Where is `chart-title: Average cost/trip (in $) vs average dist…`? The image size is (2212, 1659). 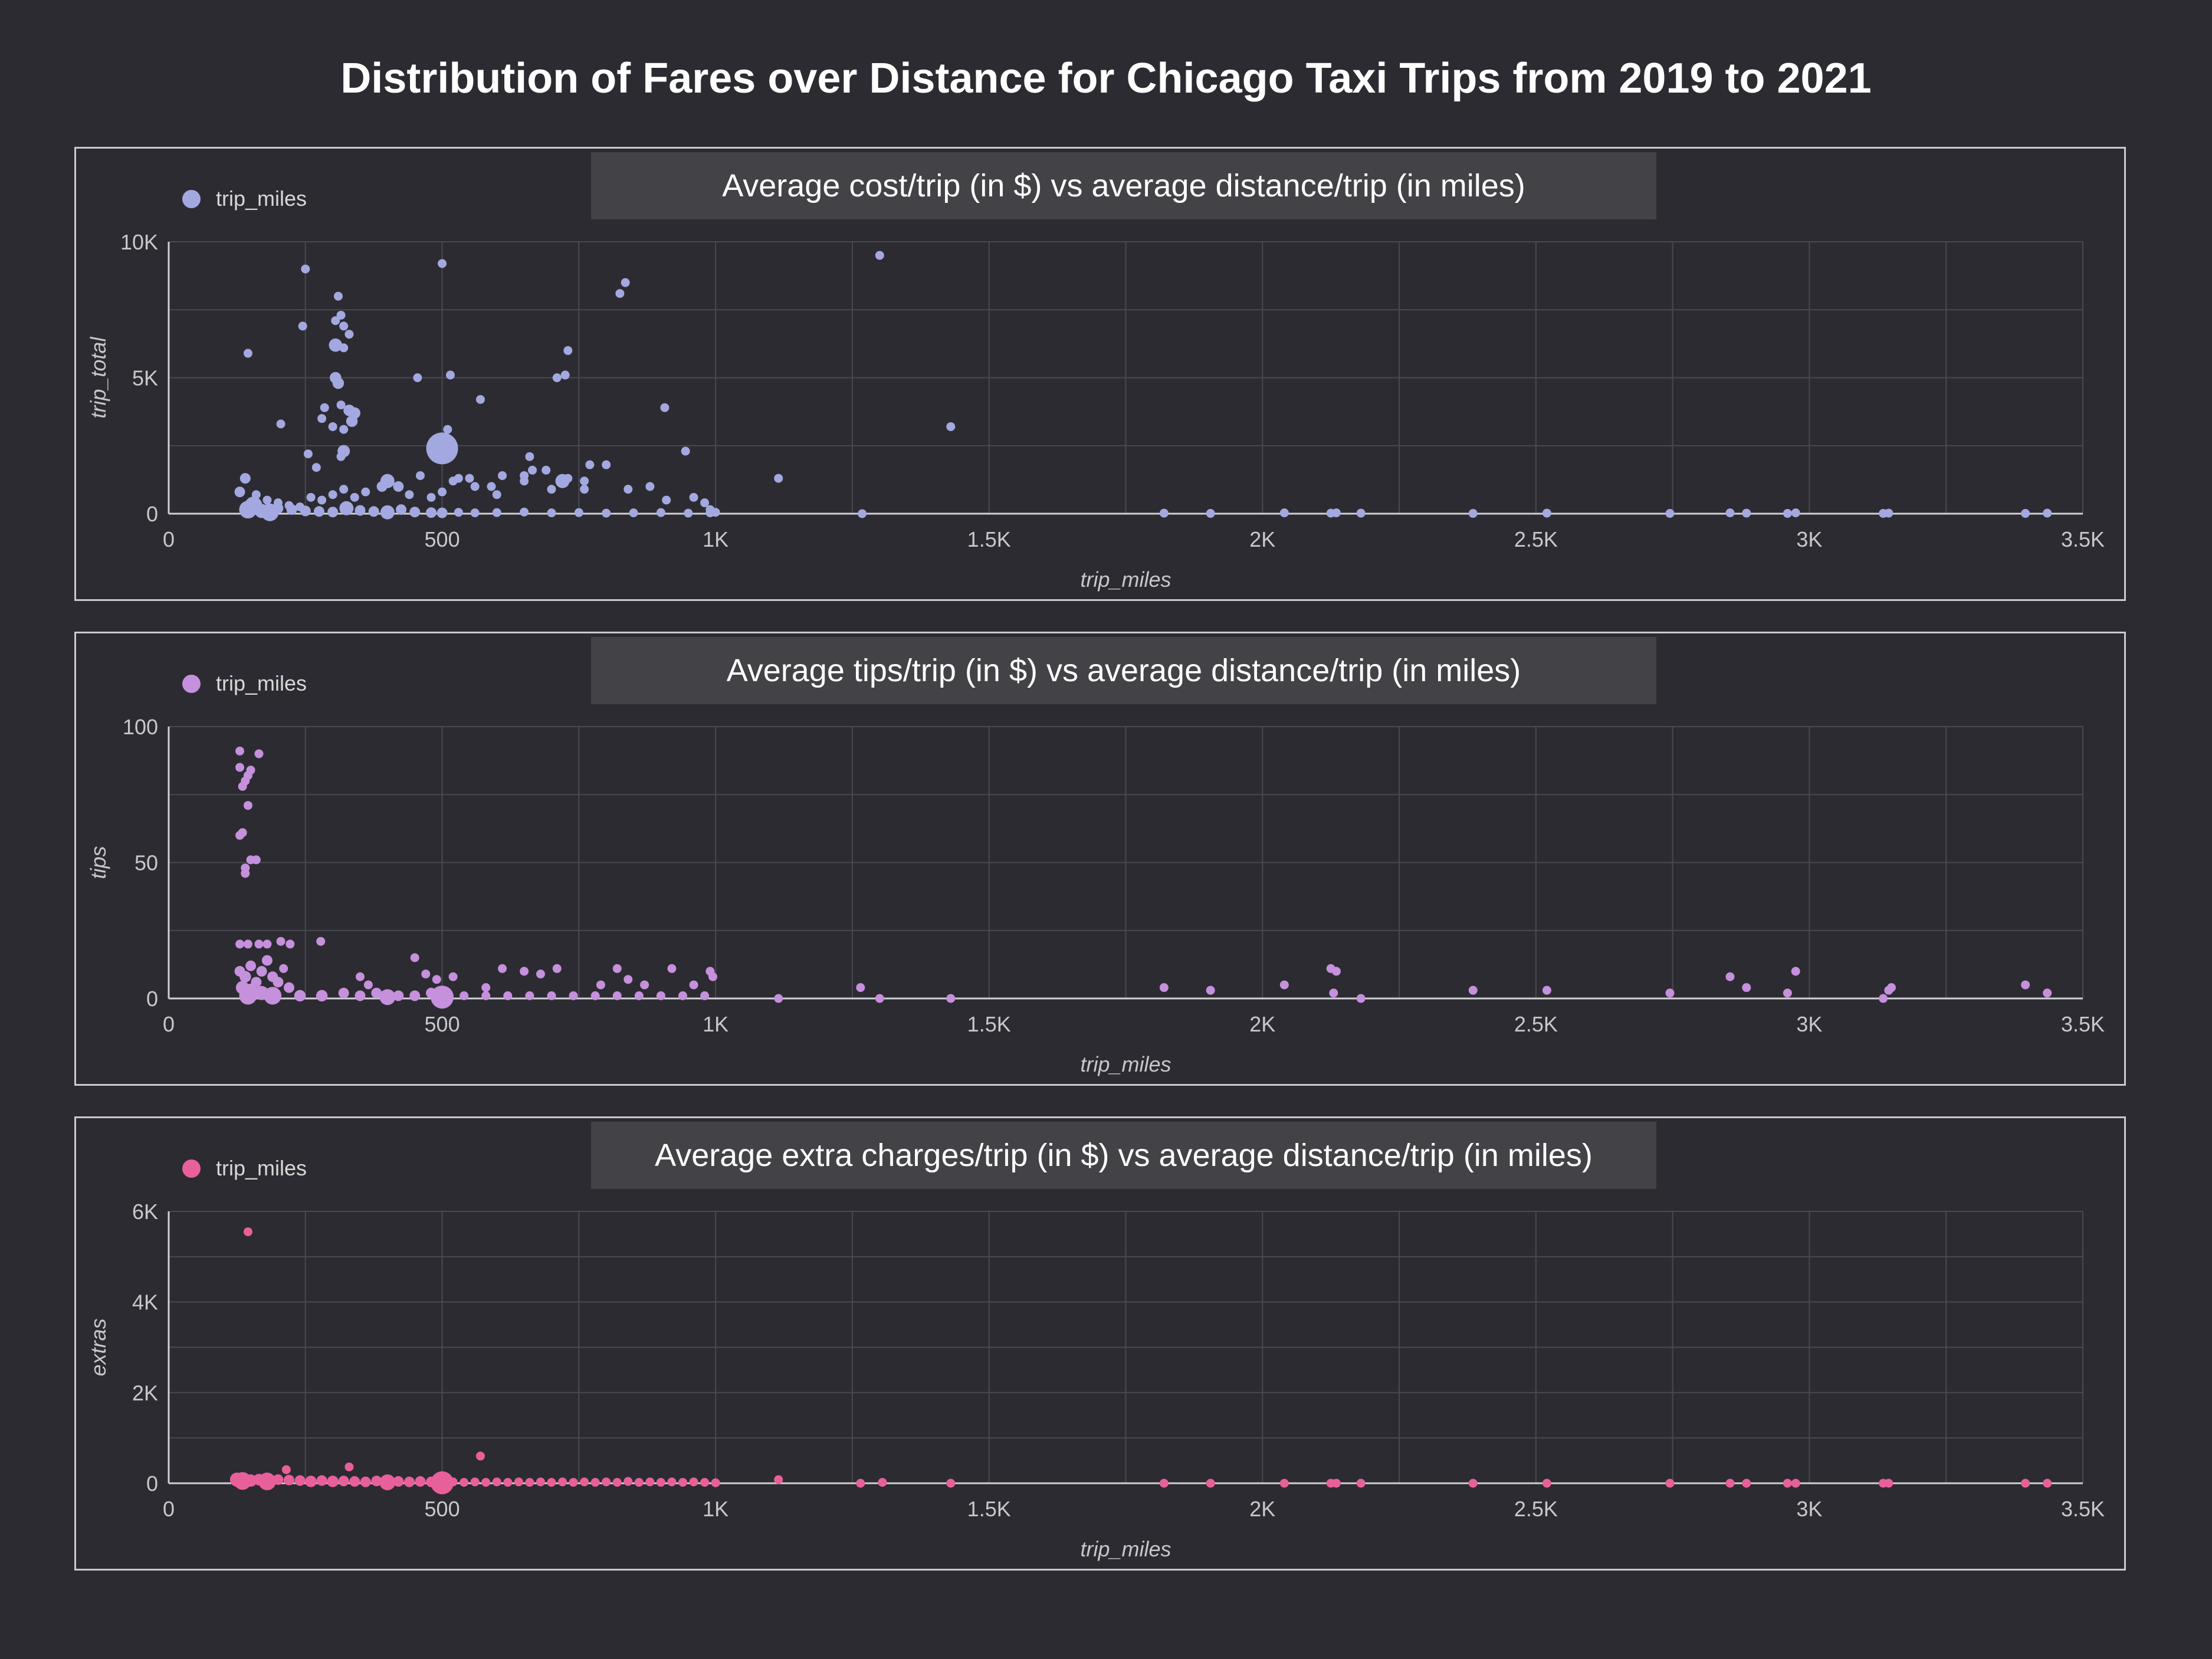
chart-title: Average cost/trip (in $) vs average dist… is located at coordinates (1123, 186).